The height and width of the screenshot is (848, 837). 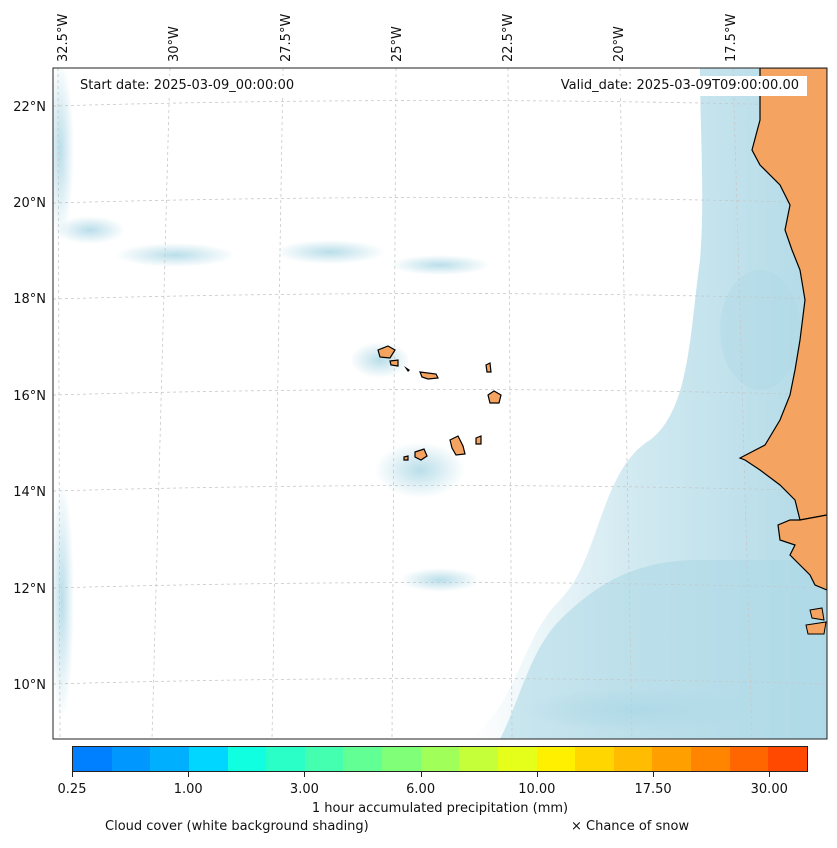 I want to click on lat-label: 18°N, so click(x=29, y=299).